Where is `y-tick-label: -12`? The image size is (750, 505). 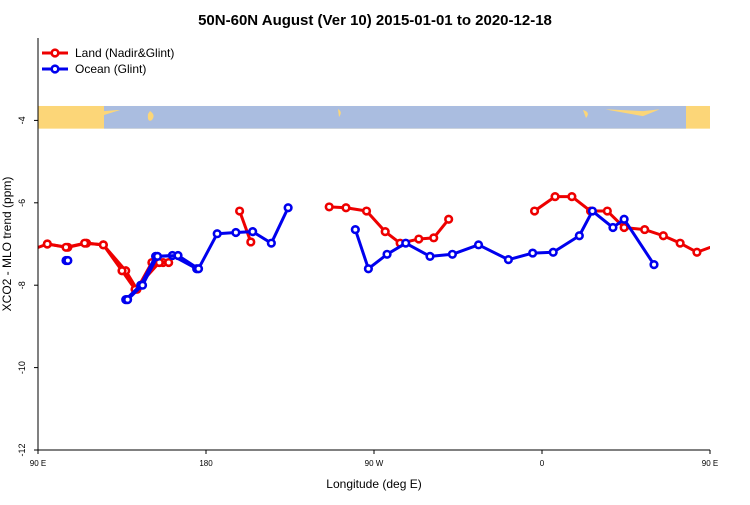 y-tick-label: -12 is located at coordinates (22, 449).